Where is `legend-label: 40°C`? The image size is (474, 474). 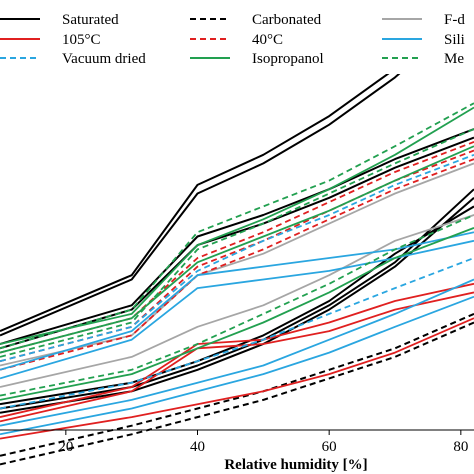 legend-label: 40°C is located at coordinates (267, 40).